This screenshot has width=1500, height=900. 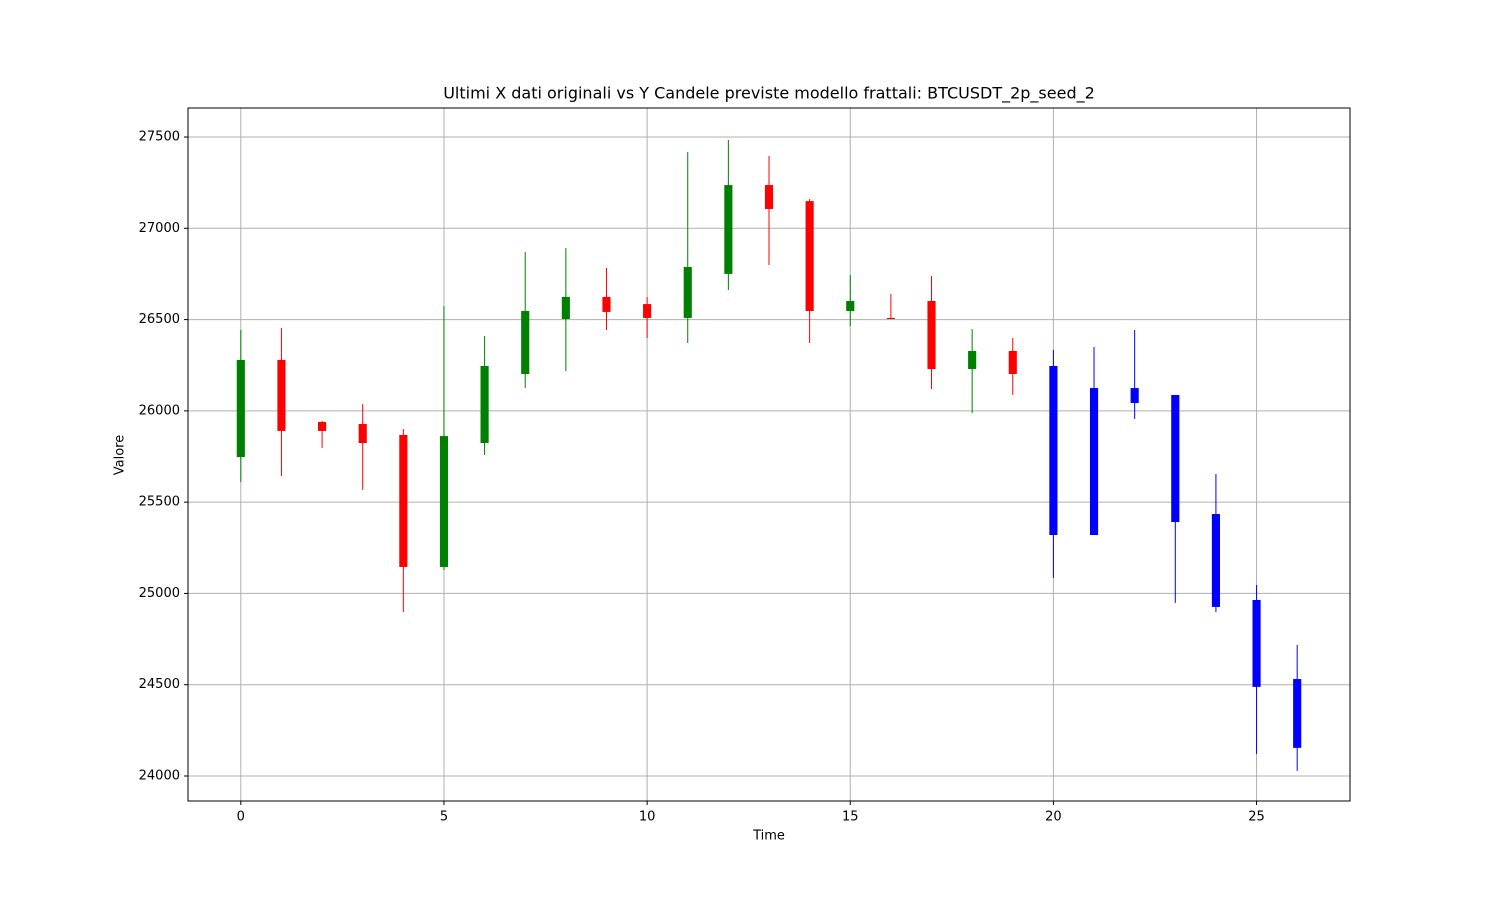 What do you see at coordinates (1053, 817) in the screenshot?
I see `x-tick-label: 20` at bounding box center [1053, 817].